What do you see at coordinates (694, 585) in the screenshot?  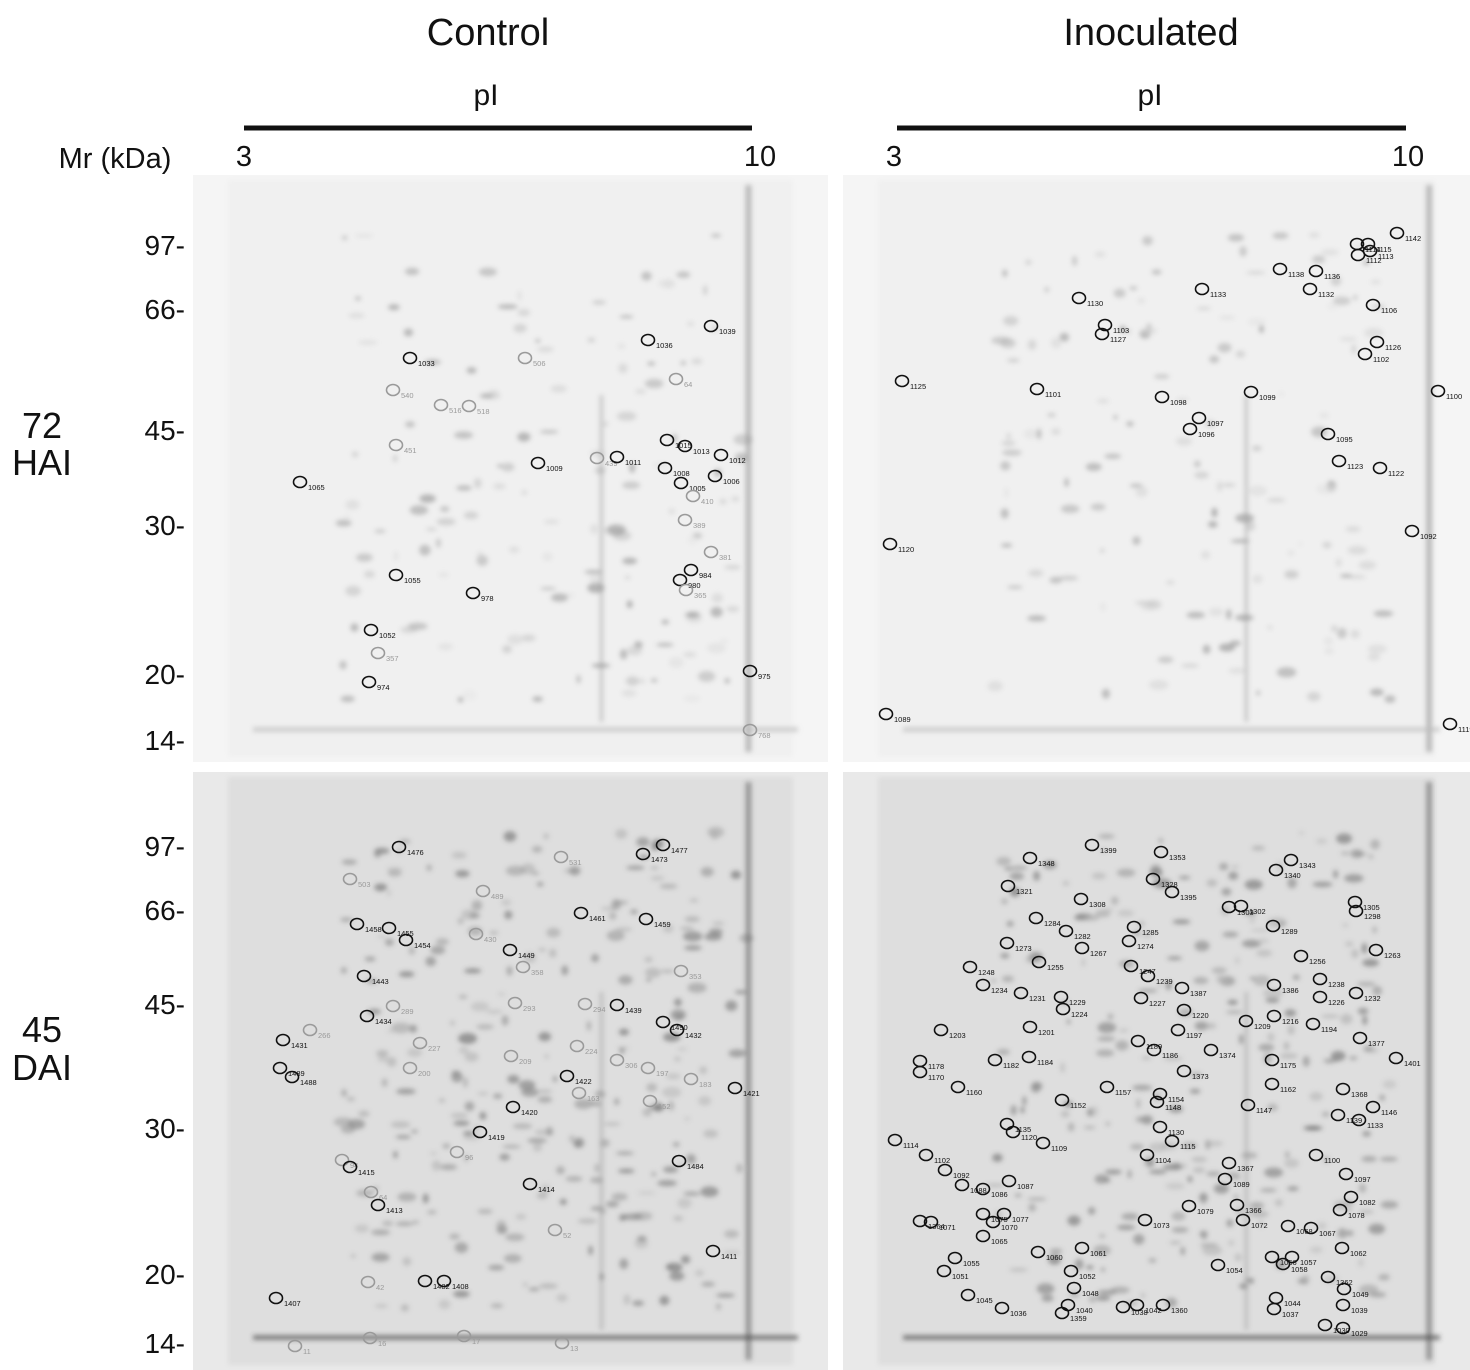 I see `spot-label: 980` at bounding box center [694, 585].